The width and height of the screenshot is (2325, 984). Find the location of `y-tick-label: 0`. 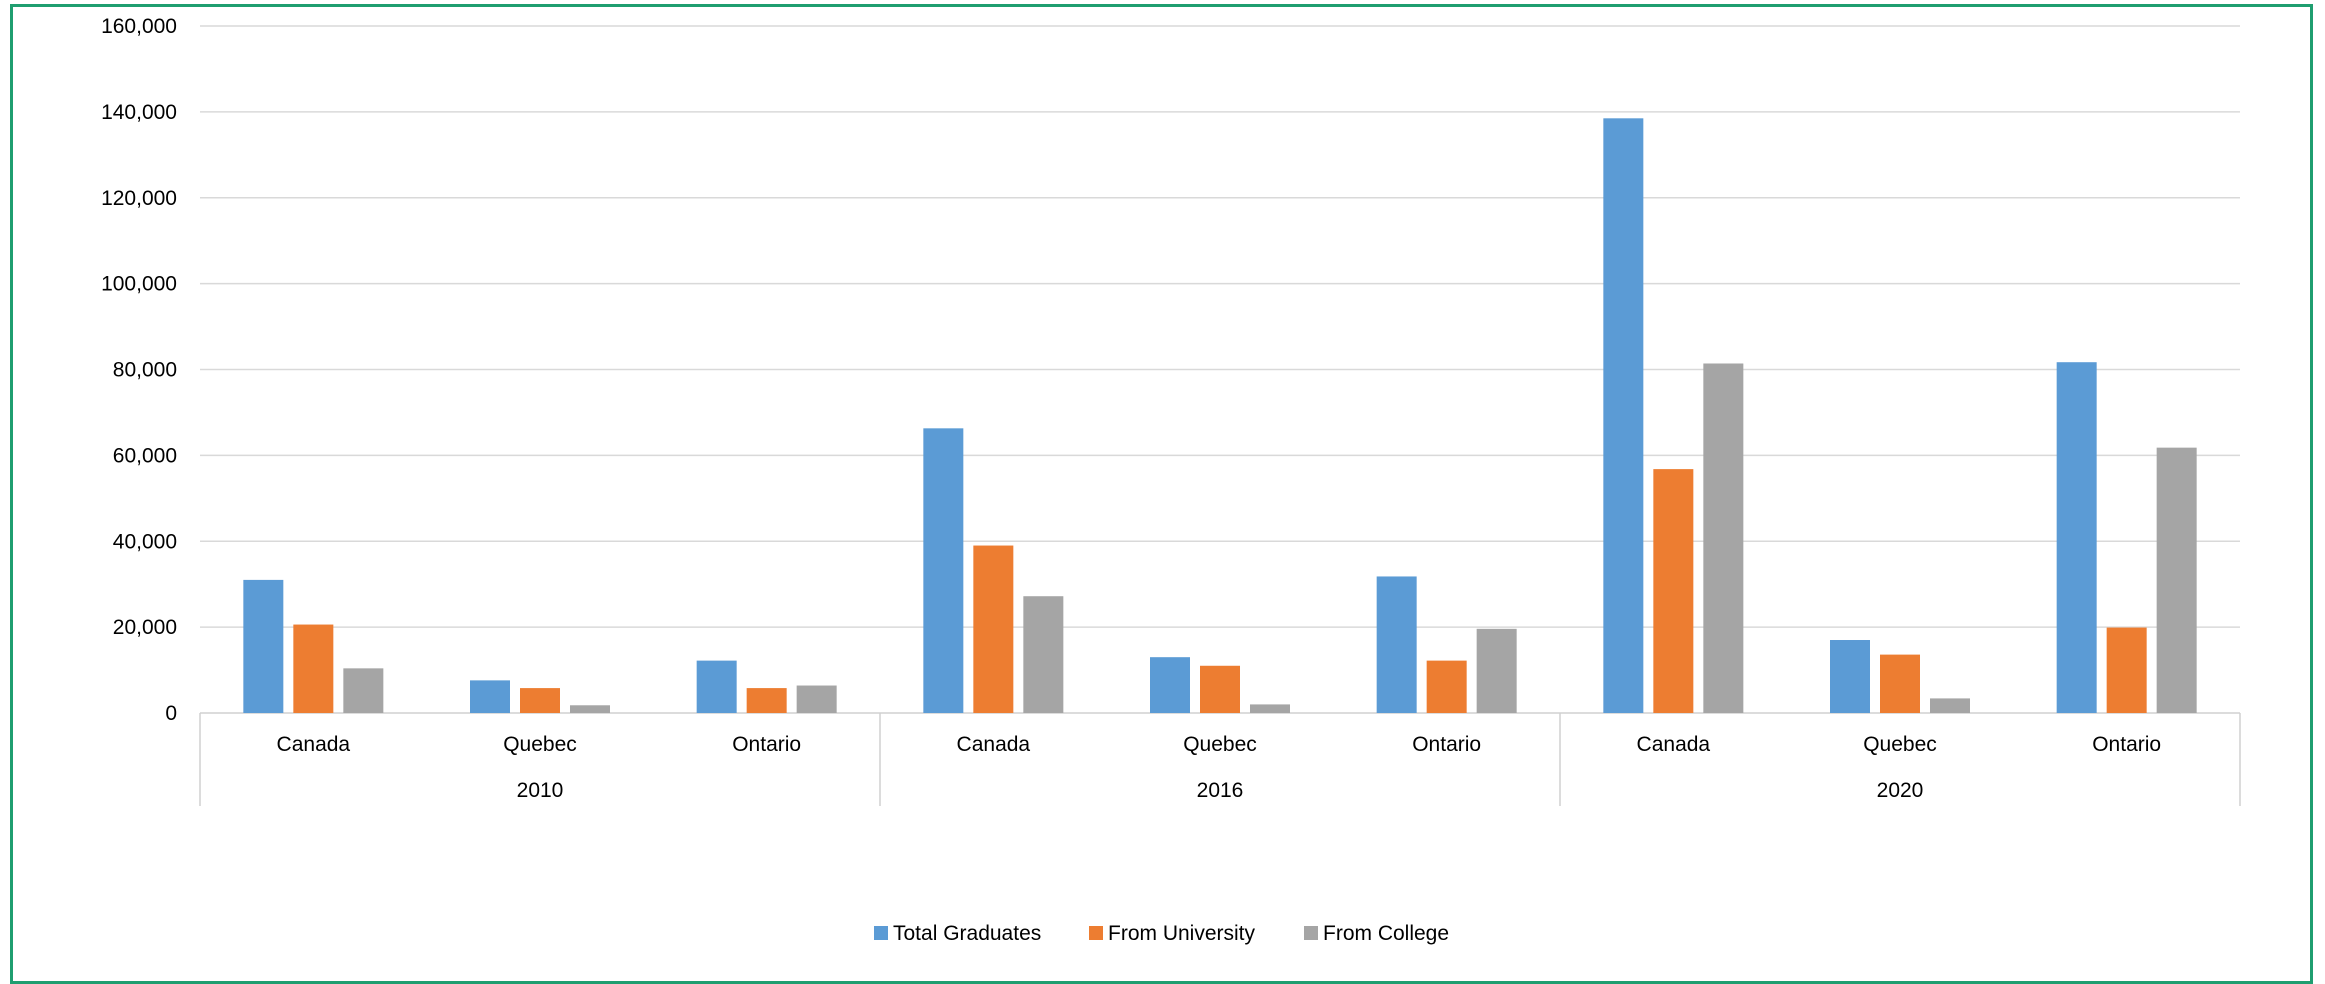

y-tick-label: 0 is located at coordinates (171, 713).